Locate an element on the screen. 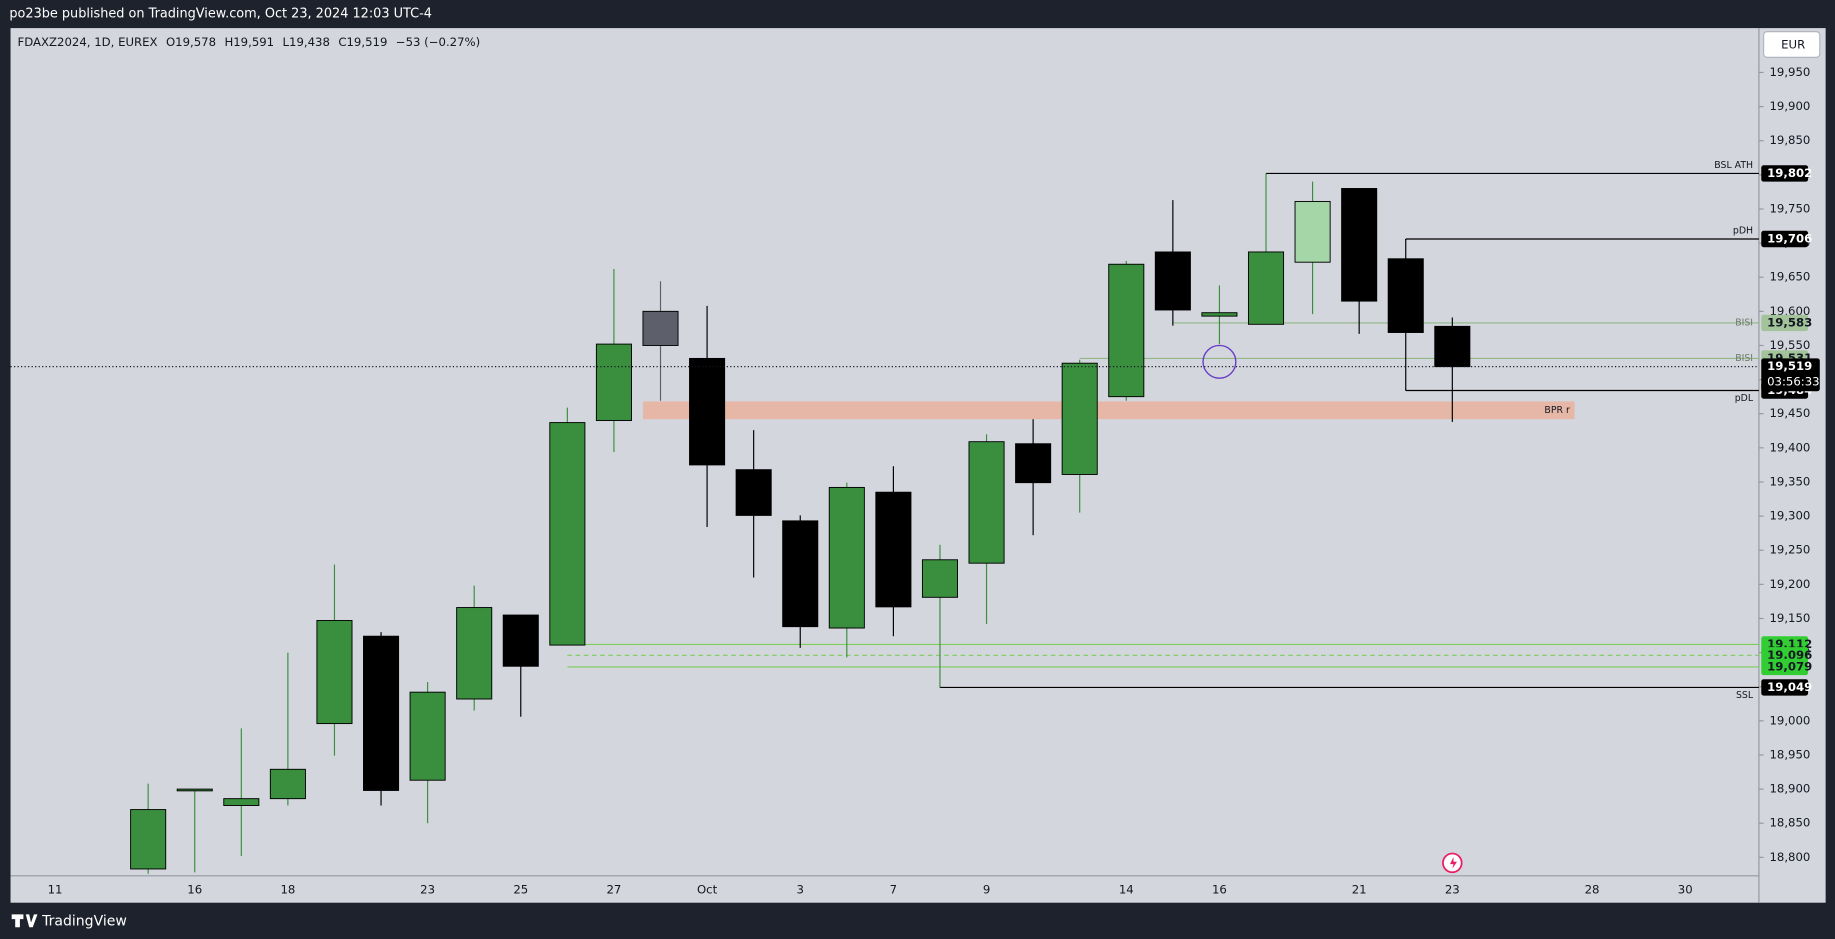  x-tick-label: 14 is located at coordinates (1126, 889).